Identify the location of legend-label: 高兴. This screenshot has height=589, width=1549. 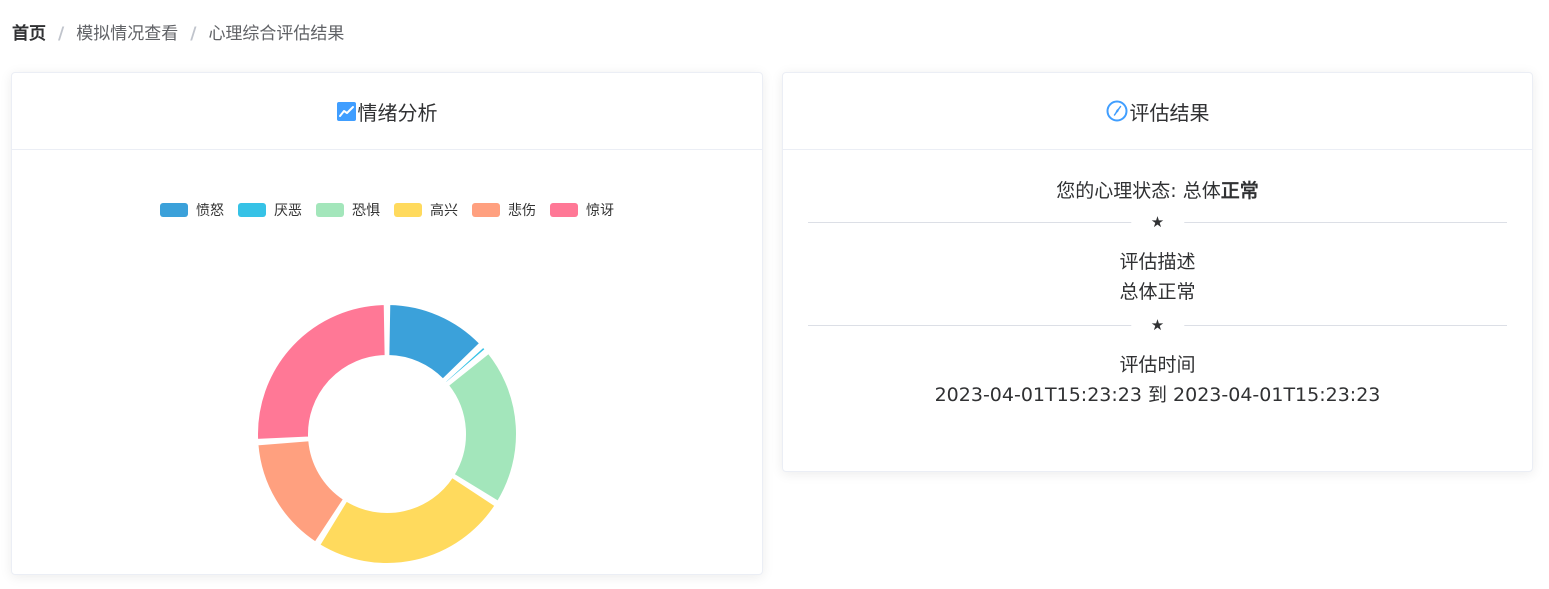
(444, 211).